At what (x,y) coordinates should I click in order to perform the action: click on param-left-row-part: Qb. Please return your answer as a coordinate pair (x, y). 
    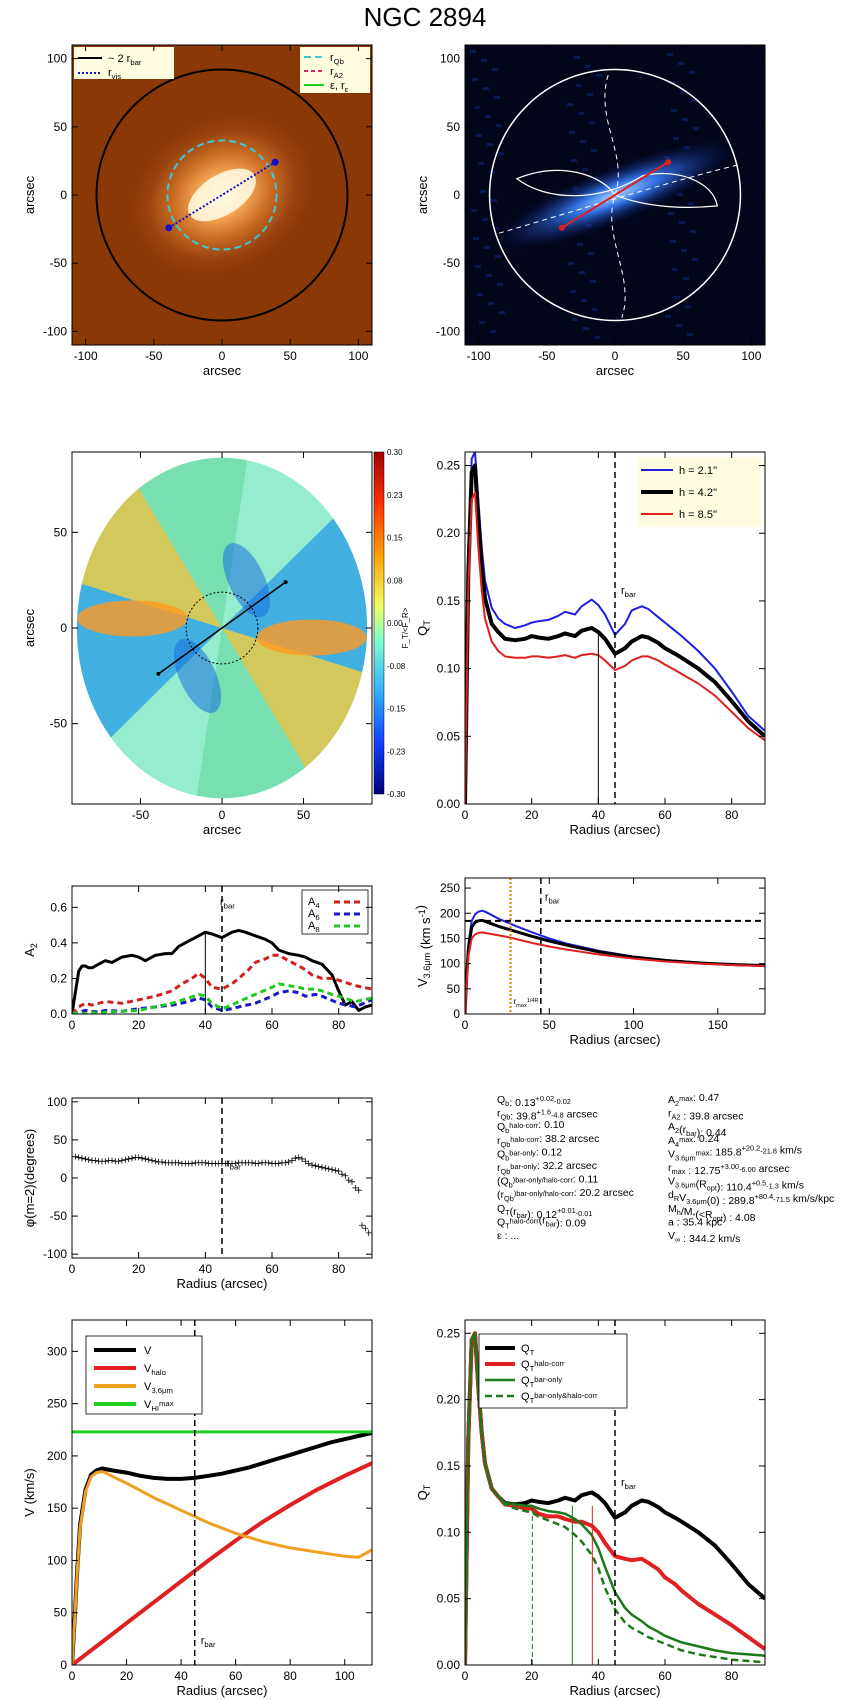
    Looking at the image, I should click on (506, 1144).